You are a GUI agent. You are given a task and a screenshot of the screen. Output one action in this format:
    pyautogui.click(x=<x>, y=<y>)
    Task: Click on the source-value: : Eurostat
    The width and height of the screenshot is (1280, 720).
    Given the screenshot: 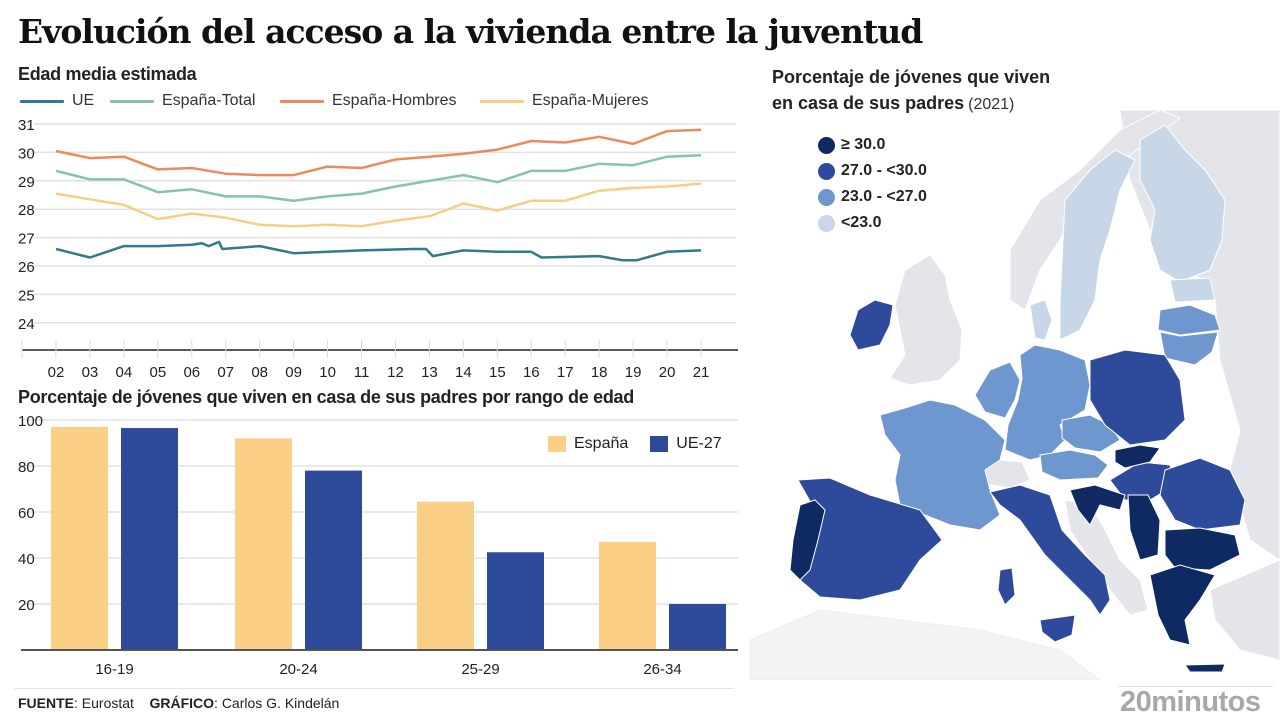 What is the action you would take?
    pyautogui.click(x=104, y=703)
    